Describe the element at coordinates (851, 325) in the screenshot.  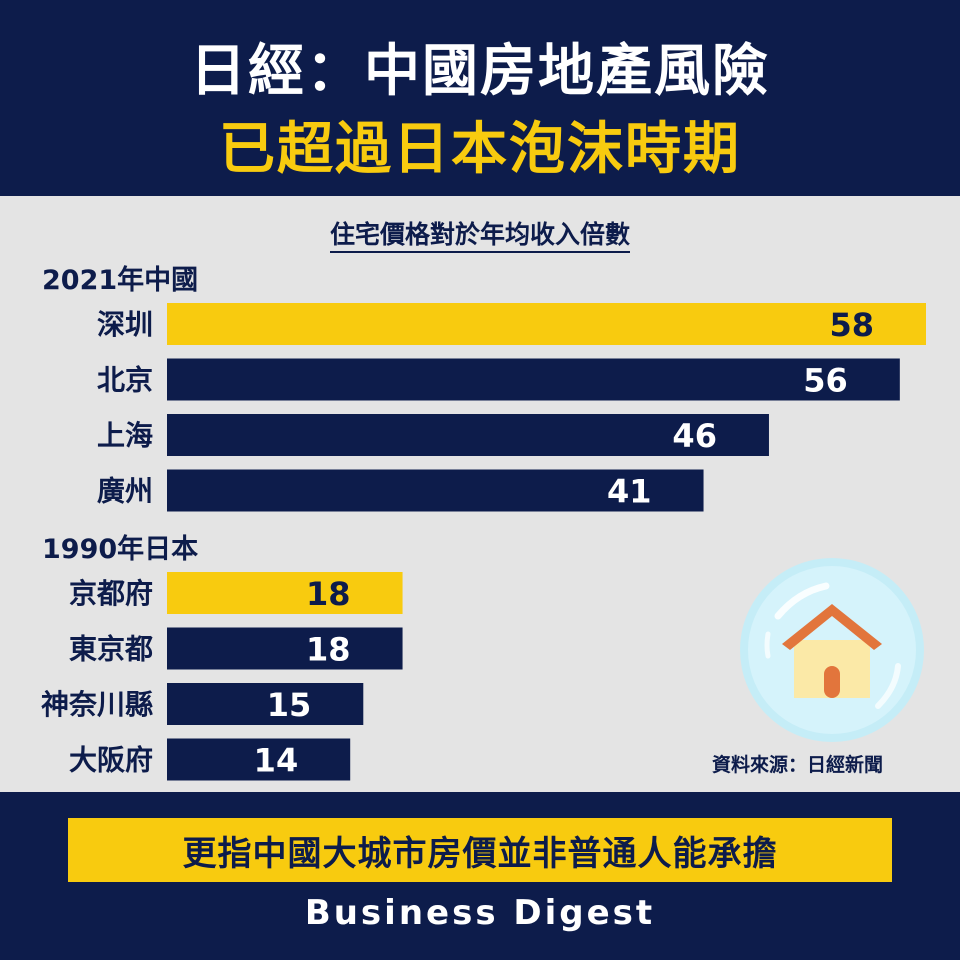
I see `data-label: 58` at that location.